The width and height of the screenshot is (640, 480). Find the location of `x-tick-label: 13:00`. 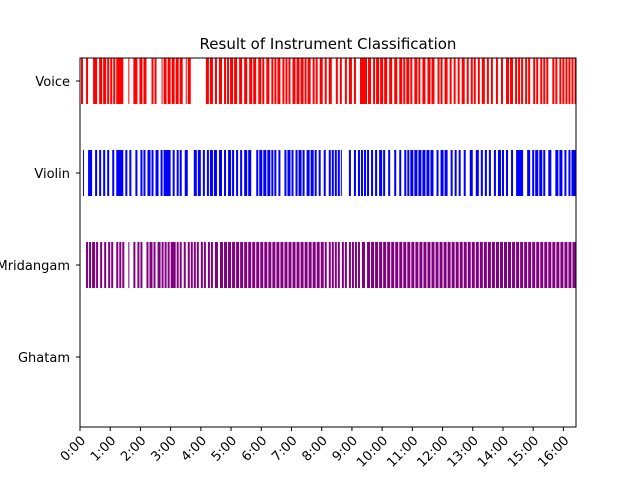

x-tick-label: 13:00 is located at coordinates (463, 451).